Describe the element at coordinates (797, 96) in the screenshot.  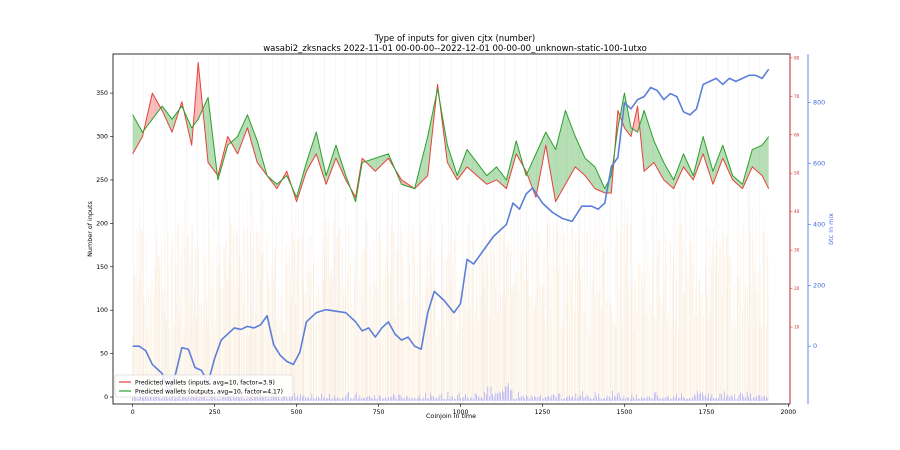
I see `y2-tick-label: 70` at that location.